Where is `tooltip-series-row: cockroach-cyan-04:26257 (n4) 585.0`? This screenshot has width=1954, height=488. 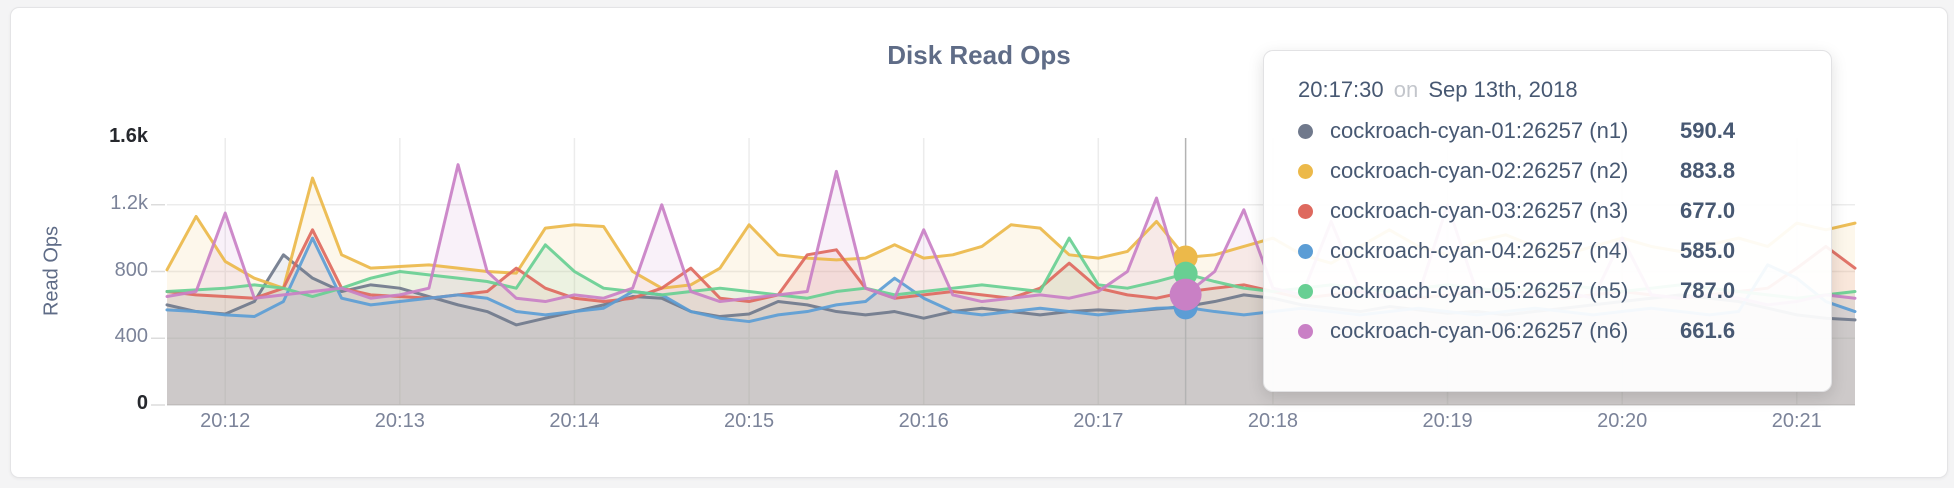 tooltip-series-row: cockroach-cyan-04:26257 (n4) 585.0 is located at coordinates (1547, 251).